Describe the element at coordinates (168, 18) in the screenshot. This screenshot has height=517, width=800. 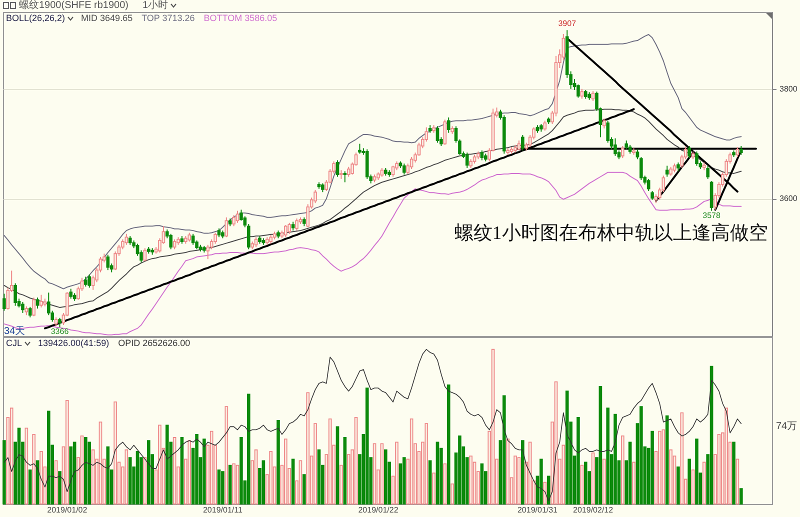
I see `text: TOP 3713.26` at that location.